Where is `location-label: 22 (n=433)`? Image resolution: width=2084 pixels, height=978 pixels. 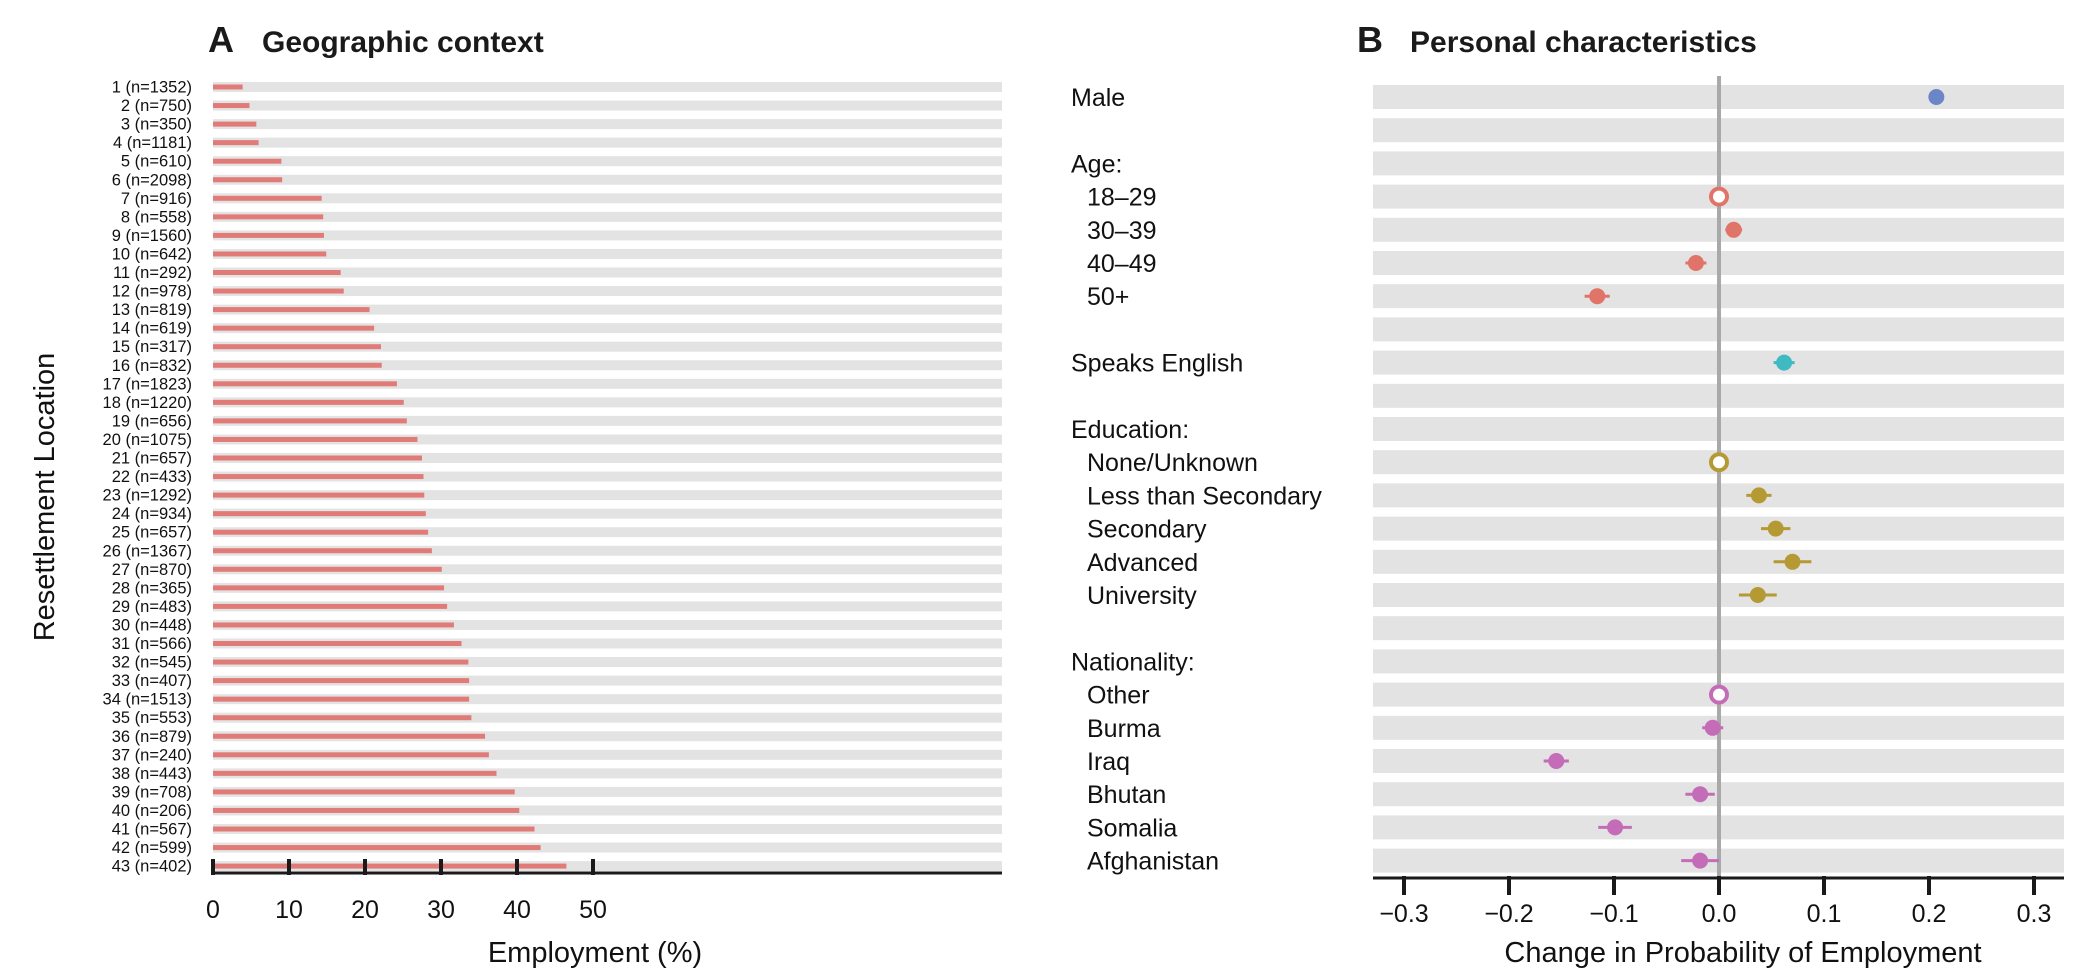
location-label: 22 (n=433) is located at coordinates (152, 477).